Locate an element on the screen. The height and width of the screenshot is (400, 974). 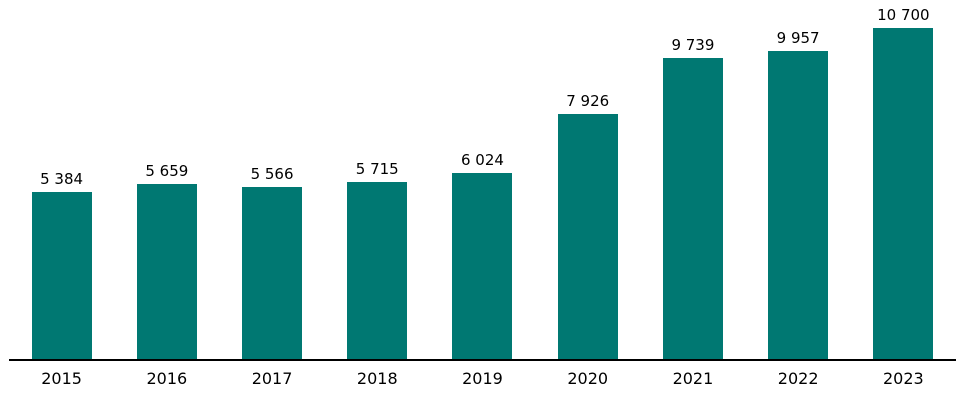
bar-slot: 6 024 is located at coordinates (482, 179).